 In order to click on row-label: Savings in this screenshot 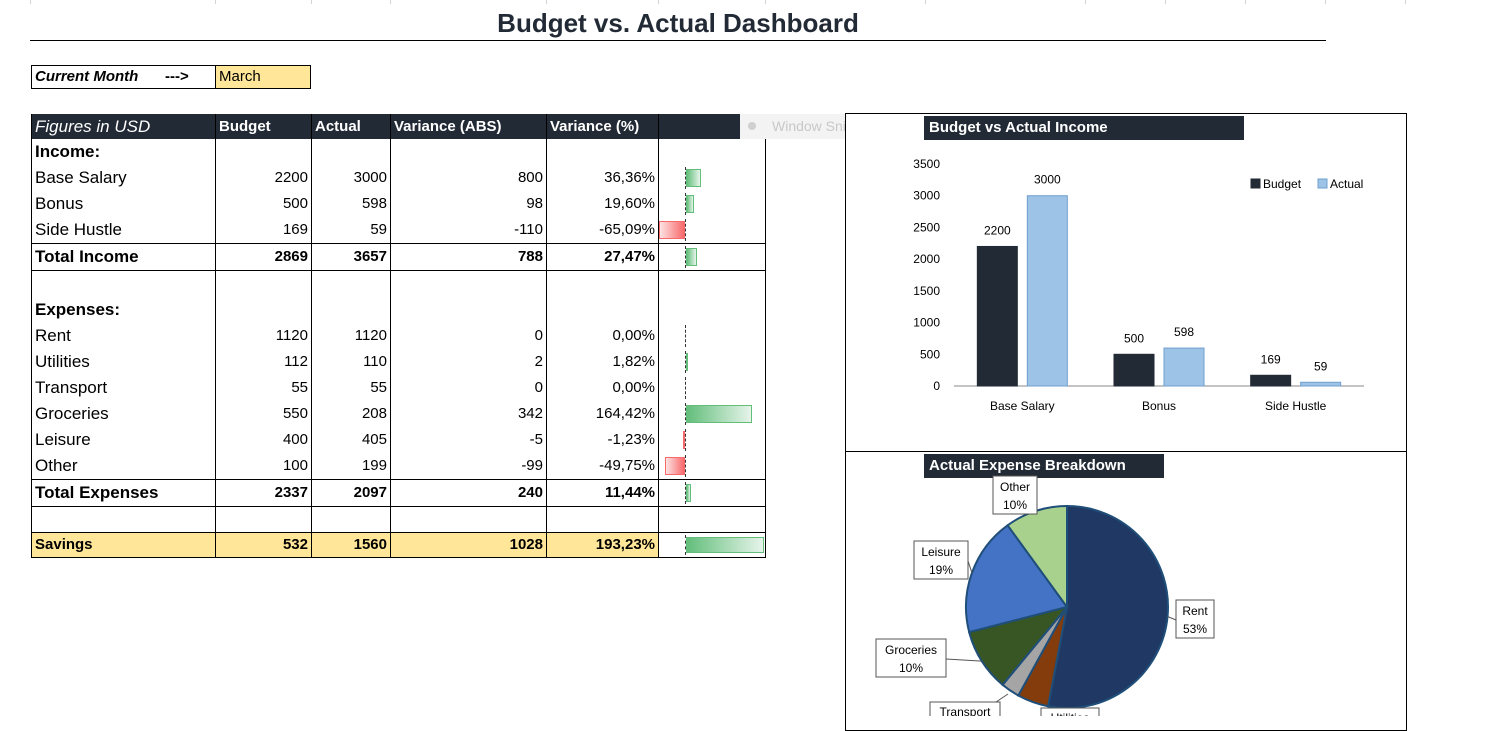, I will do `click(123, 544)`.